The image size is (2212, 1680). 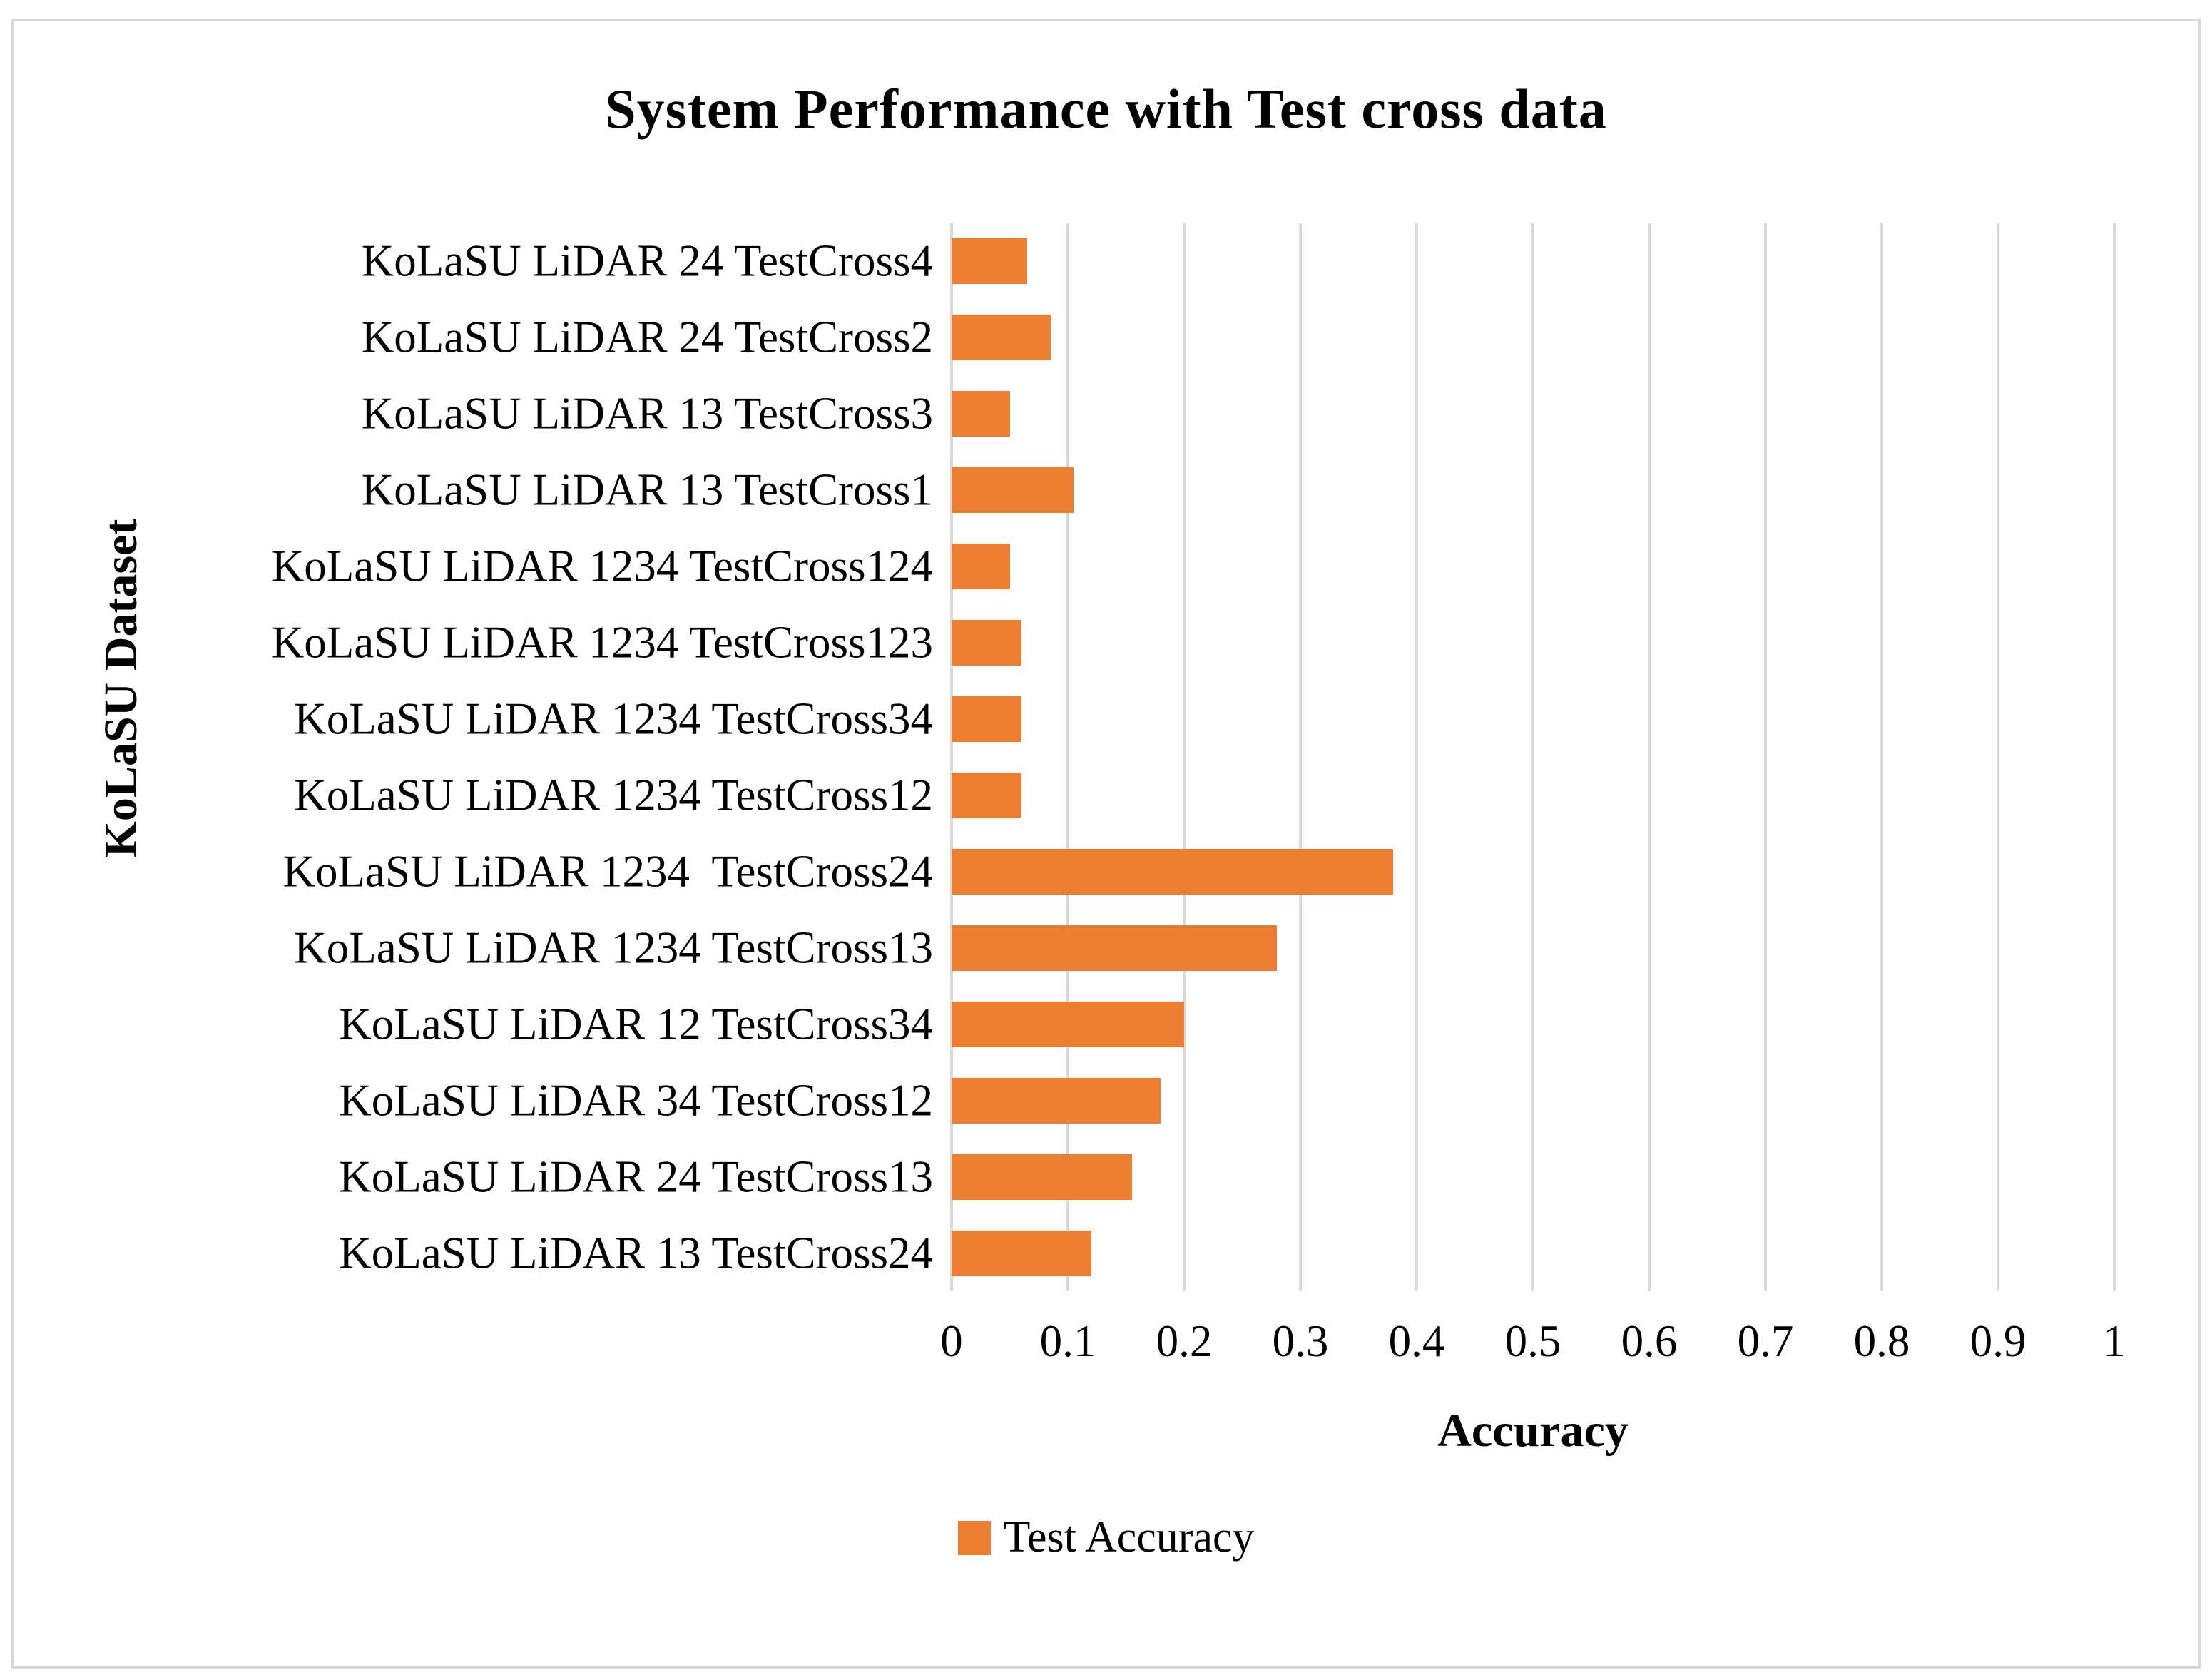 I want to click on x-tick-label: 0.6, so click(x=1649, y=1341).